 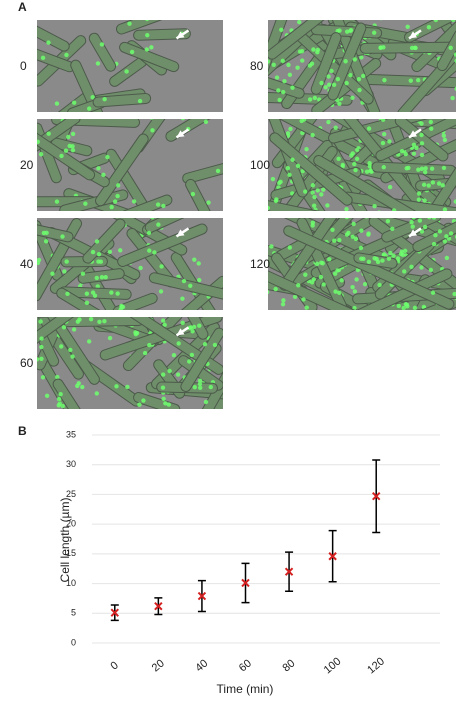 What do you see at coordinates (71, 494) in the screenshot?
I see `y-tick-label: 25` at bounding box center [71, 494].